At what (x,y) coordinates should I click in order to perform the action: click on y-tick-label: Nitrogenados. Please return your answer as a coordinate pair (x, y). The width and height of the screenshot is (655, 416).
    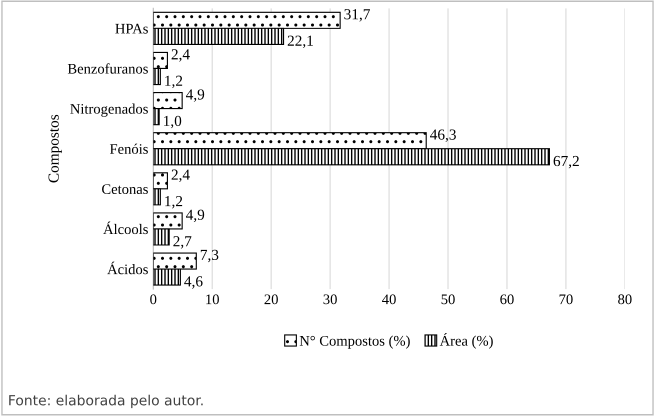
    Looking at the image, I should click on (109, 110).